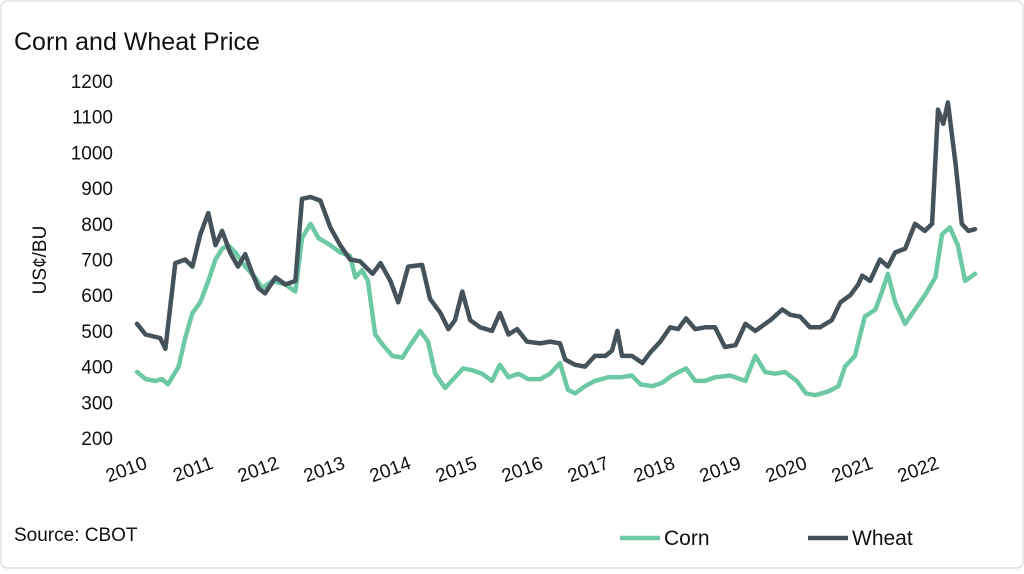  Describe the element at coordinates (137, 42) in the screenshot. I see `chart-title: Corn and Wheat Price` at that location.